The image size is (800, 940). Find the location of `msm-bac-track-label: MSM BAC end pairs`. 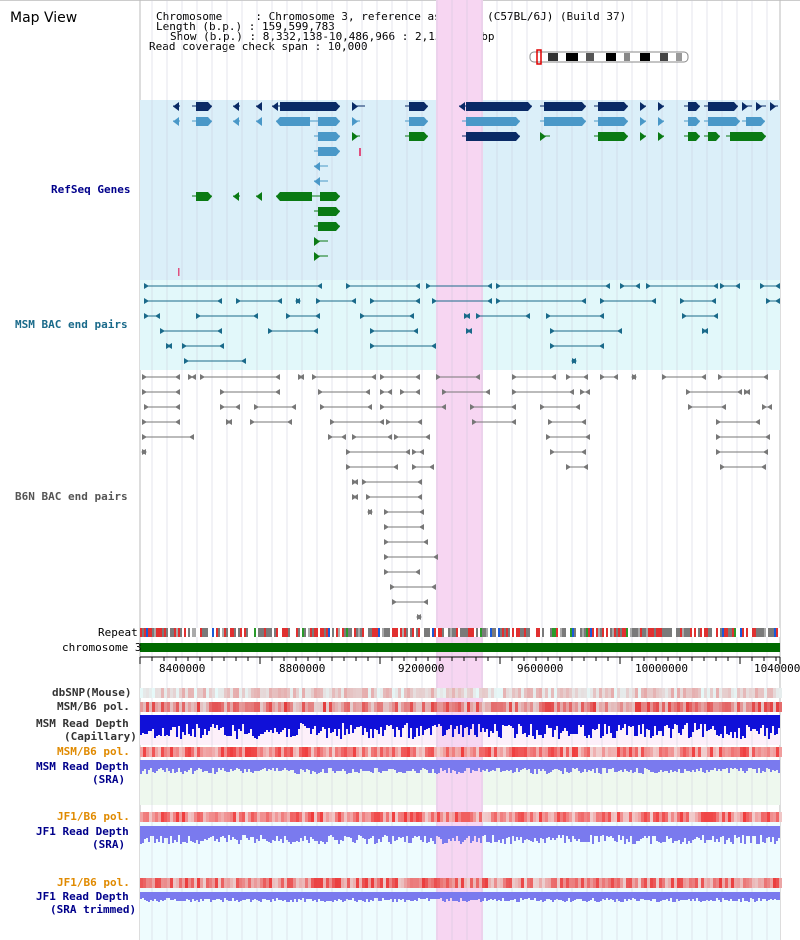

msm-bac-track-label: MSM BAC end pairs is located at coordinates (71, 324).